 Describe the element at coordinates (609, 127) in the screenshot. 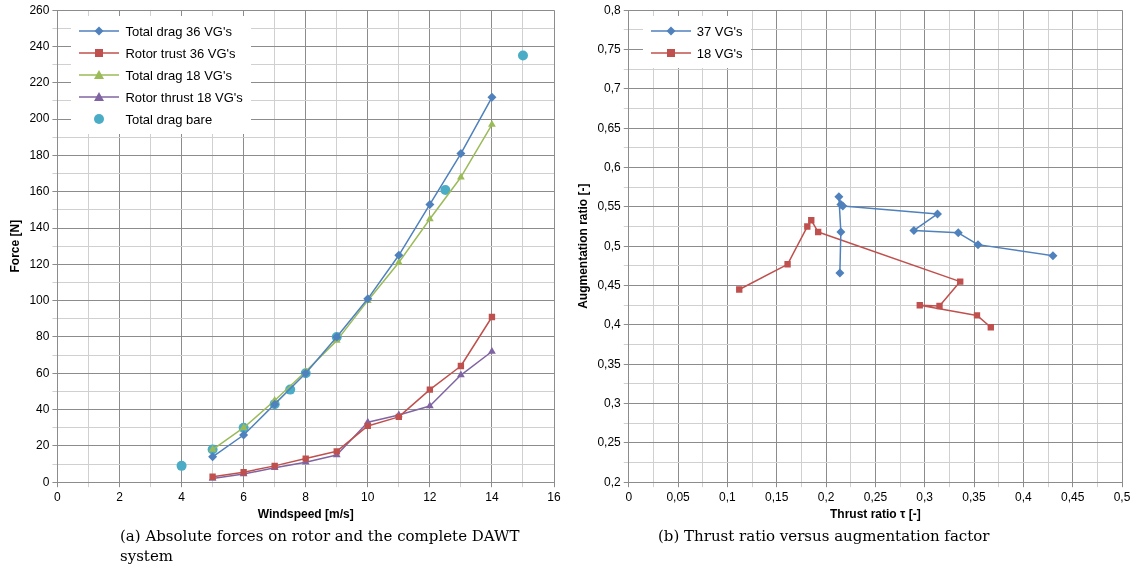

I see `y-tick-label: 0,65` at that location.